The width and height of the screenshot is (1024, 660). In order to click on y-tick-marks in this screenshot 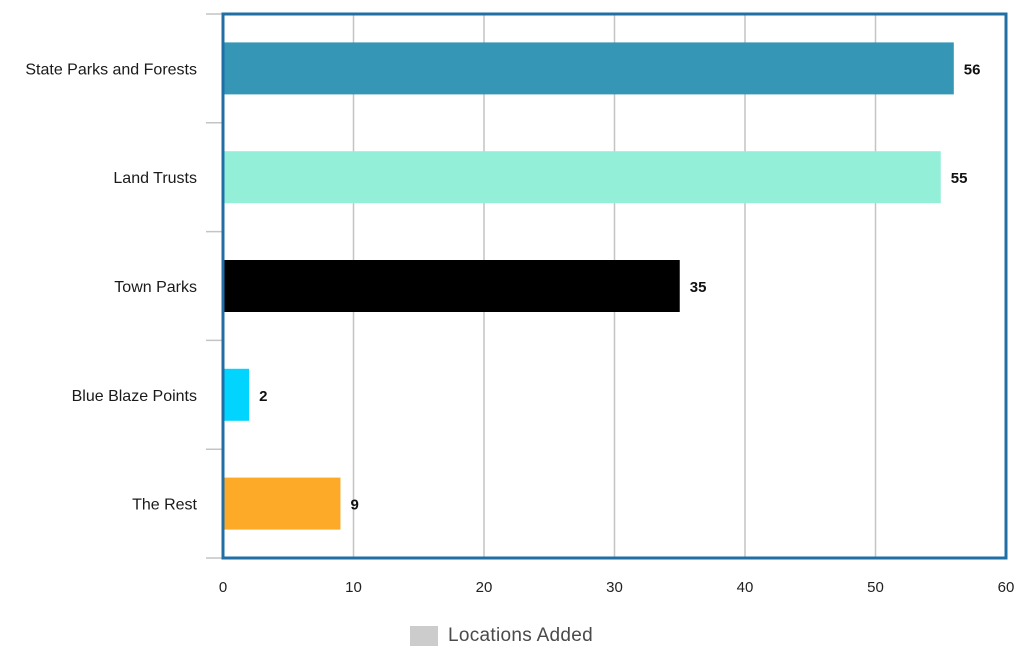, I will do `click(214, 286)`.